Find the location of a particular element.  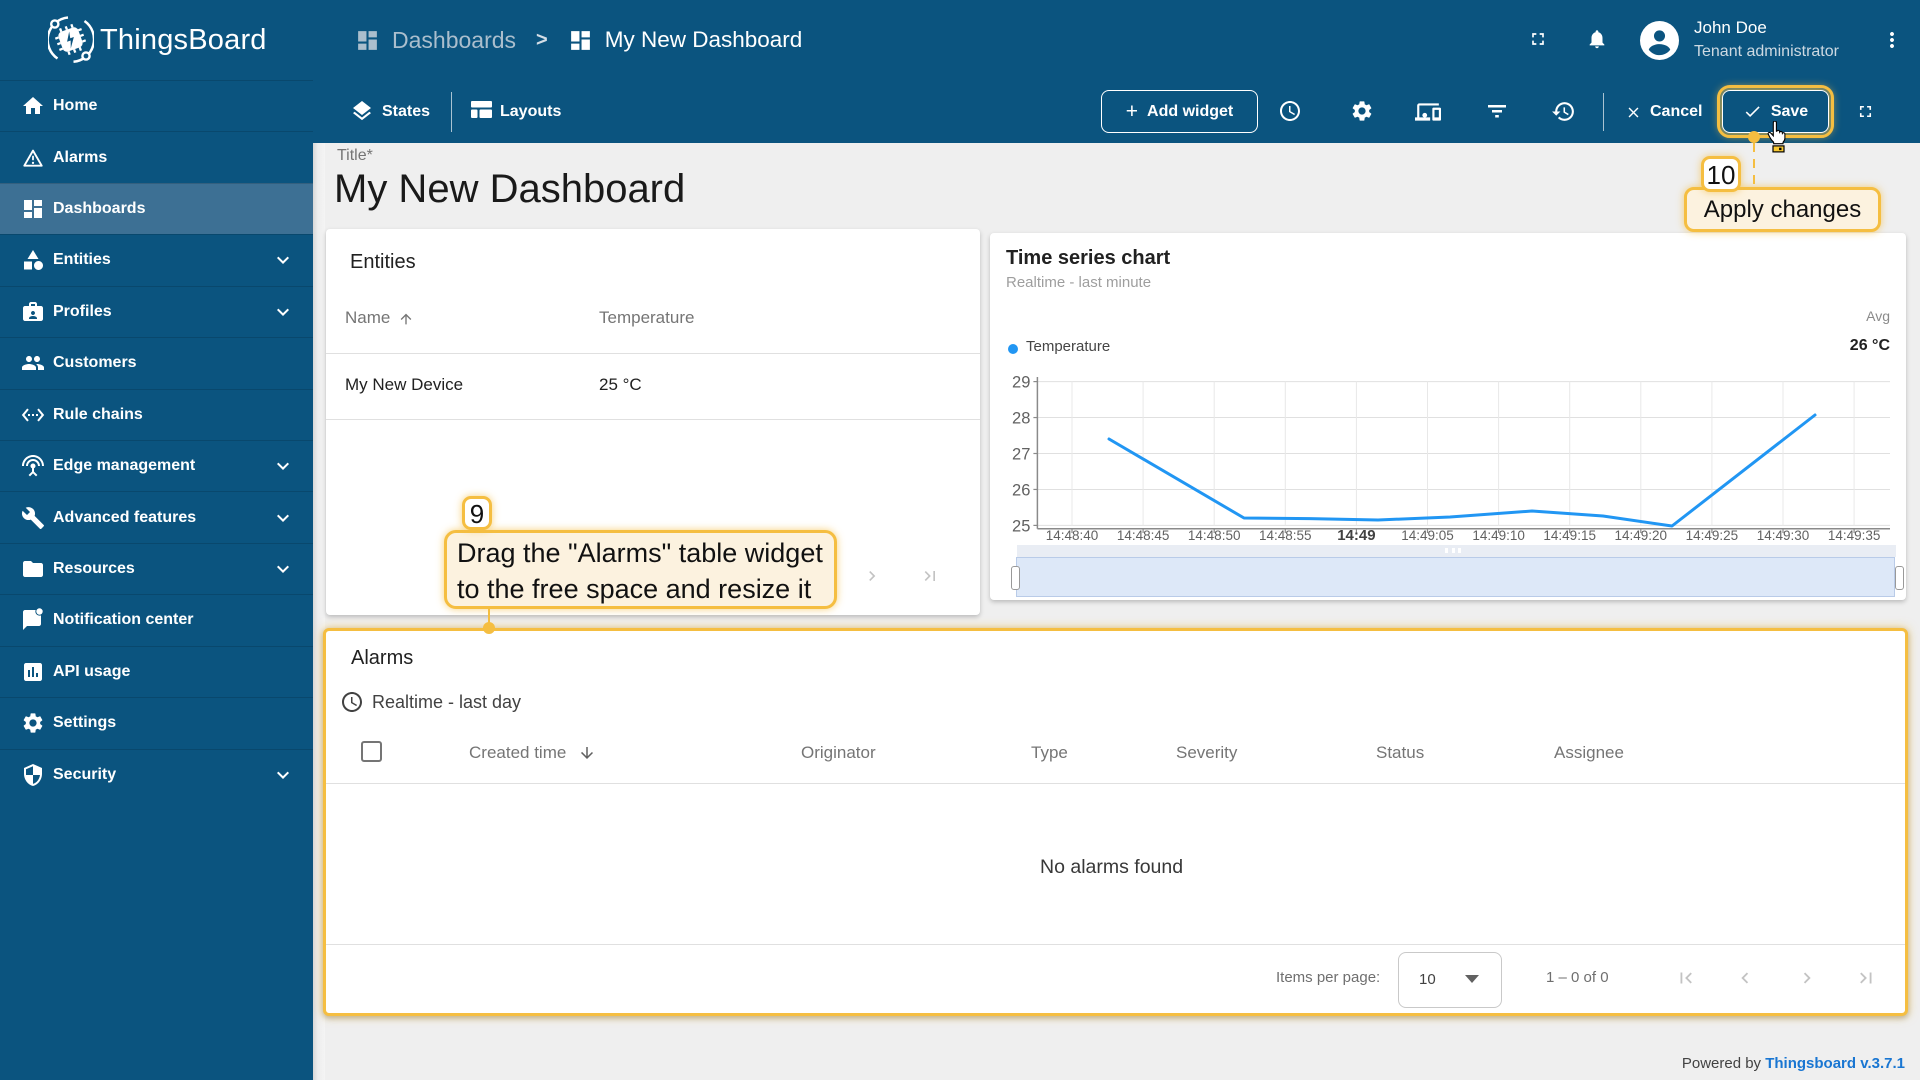

svg-text: 14:49:10 is located at coordinates (1498, 535).